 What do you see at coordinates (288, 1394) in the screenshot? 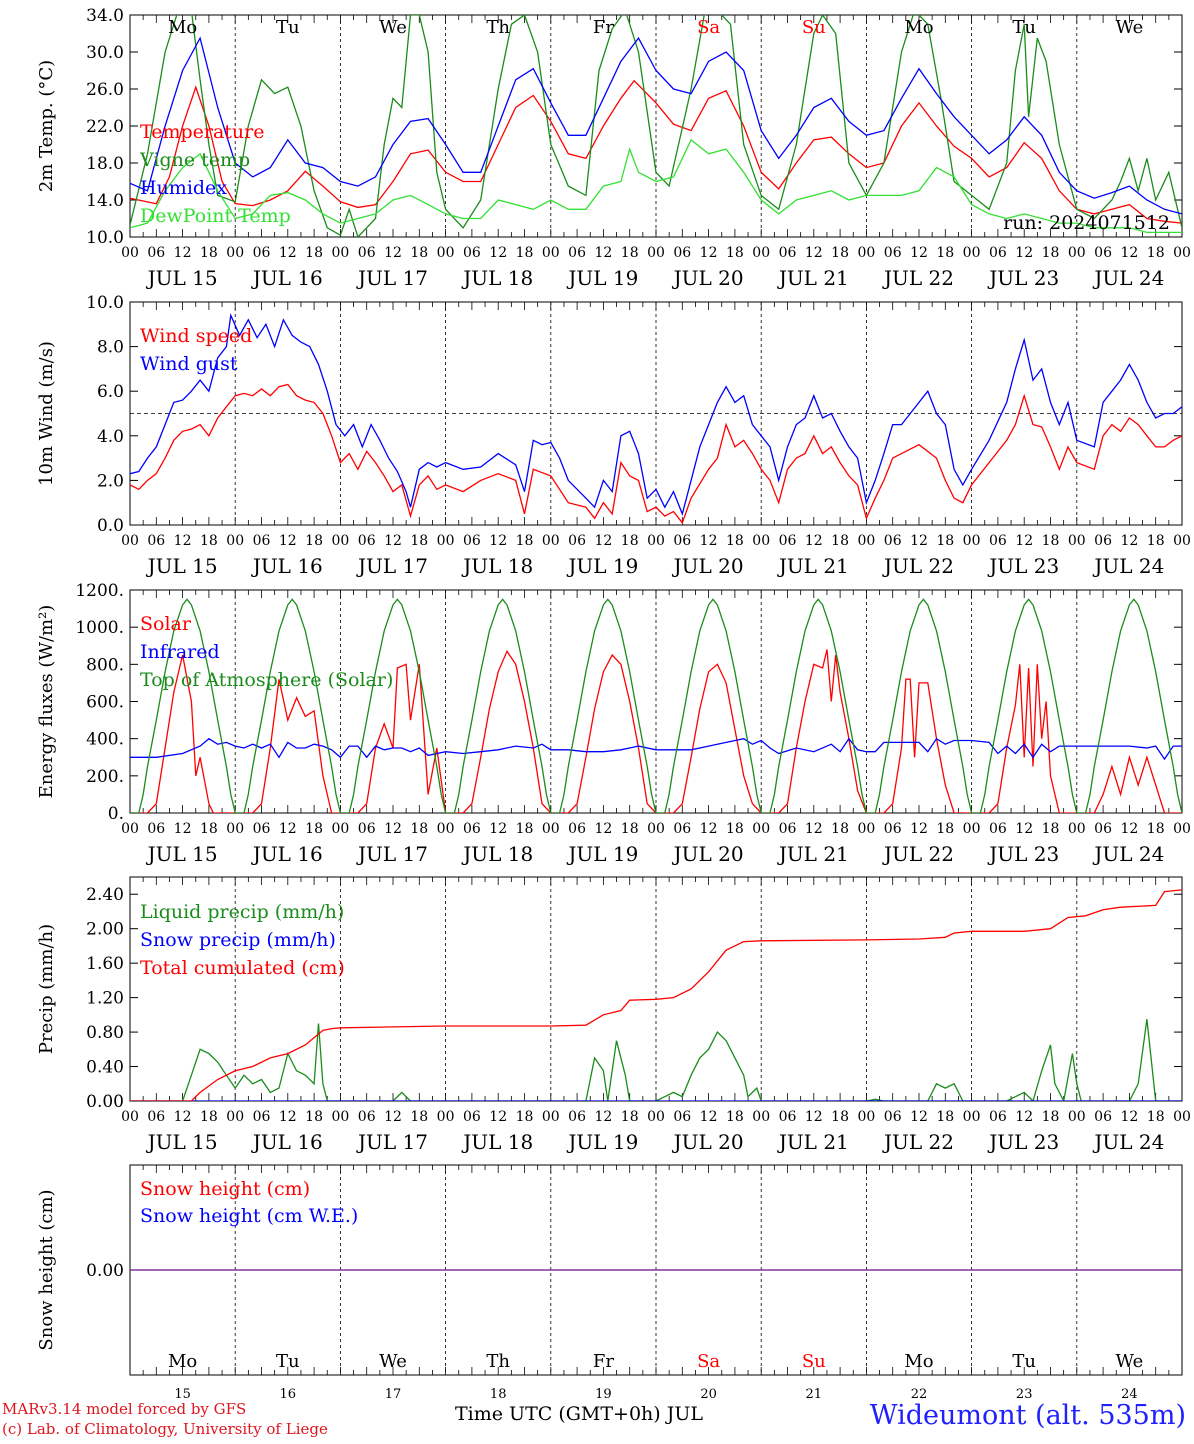
I see `day-number-label: 16` at bounding box center [288, 1394].